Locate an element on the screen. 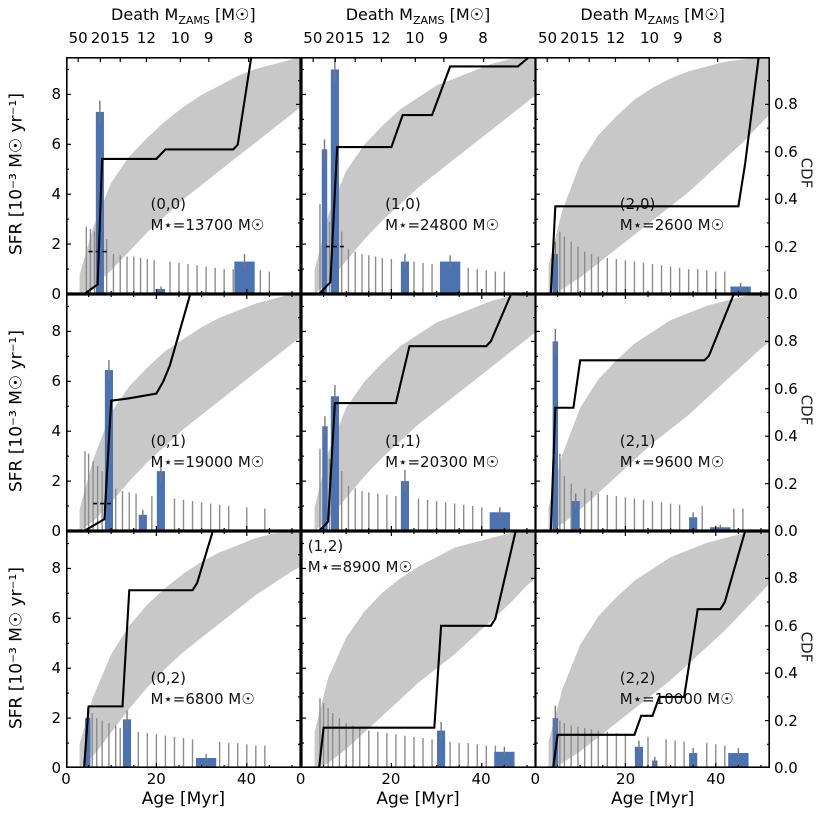  panel-coord-label: (2,0) is located at coordinates (637, 204).